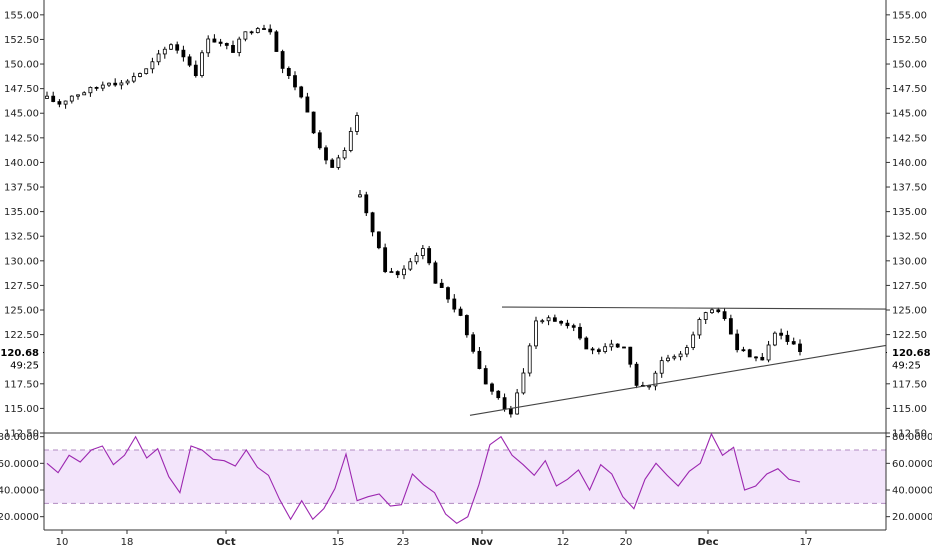 The image size is (932, 554). I want to click on last-price-bg-right, so click(909, 358).